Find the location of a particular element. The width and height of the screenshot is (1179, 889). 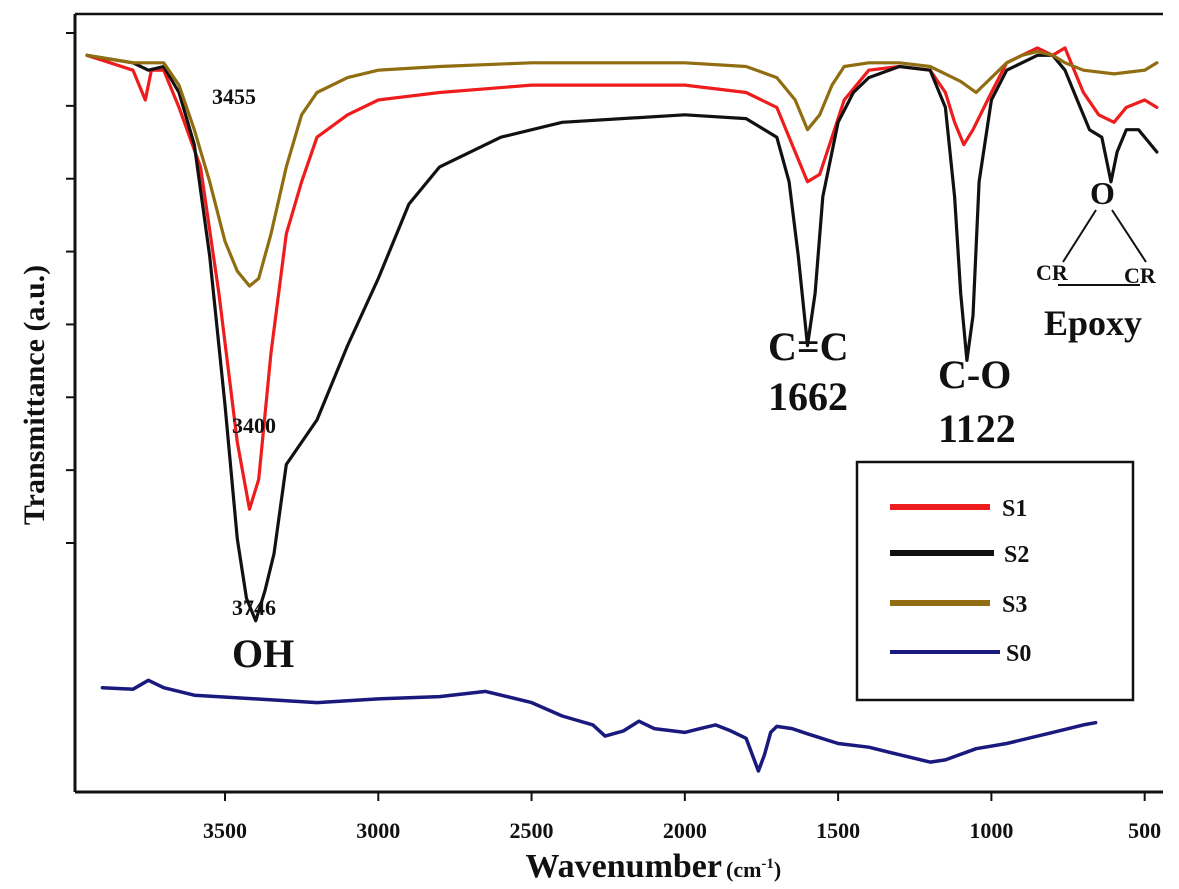

x-tick-label: 1500 is located at coordinates (838, 830).